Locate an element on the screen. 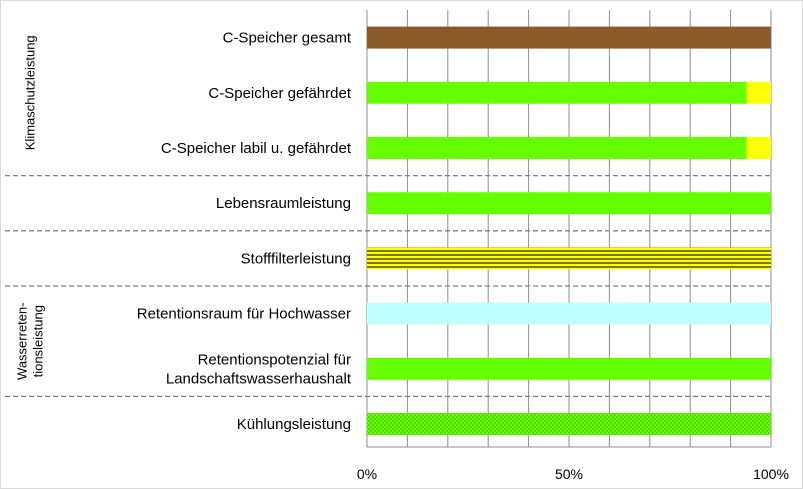 Image resolution: width=803 pixels, height=489 pixels. x-tick-label: 100% is located at coordinates (771, 474).